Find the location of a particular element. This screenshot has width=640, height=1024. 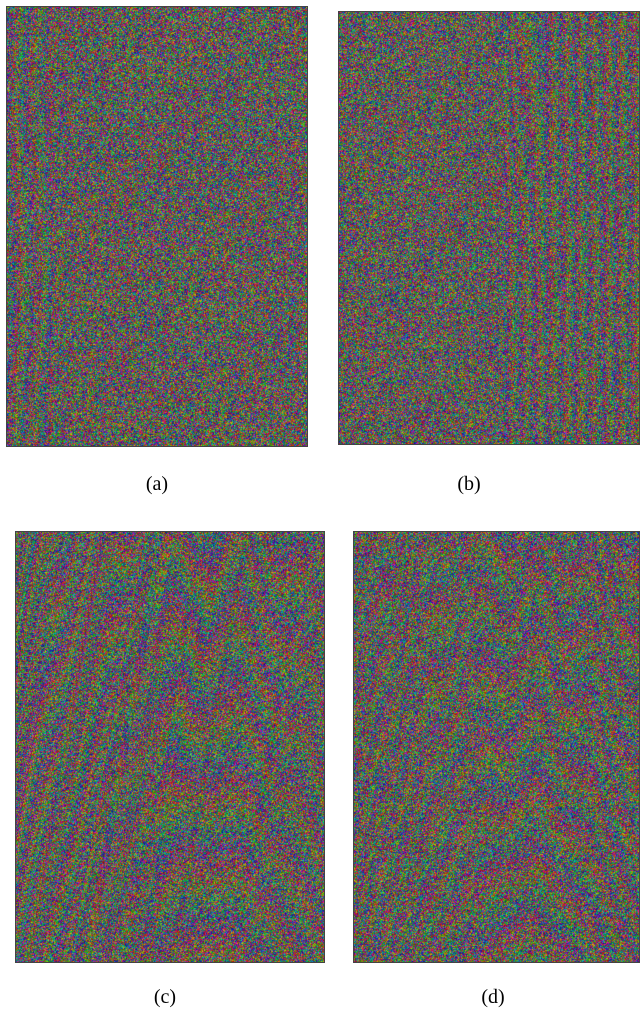

caption-b: (b) is located at coordinates (469, 484).